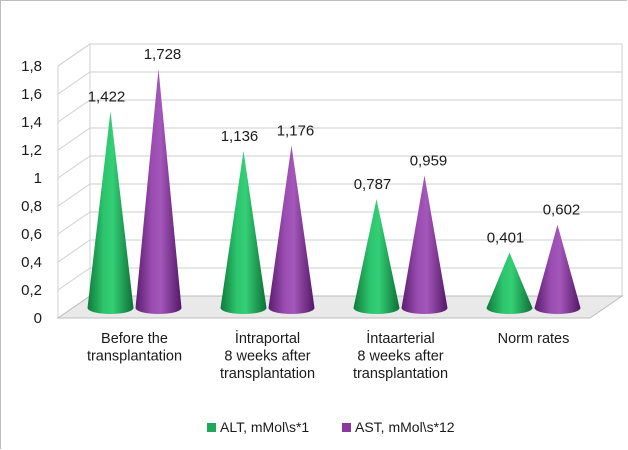 The image size is (628, 450). What do you see at coordinates (240, 136) in the screenshot?
I see `data-label-alt: 1,136` at bounding box center [240, 136].